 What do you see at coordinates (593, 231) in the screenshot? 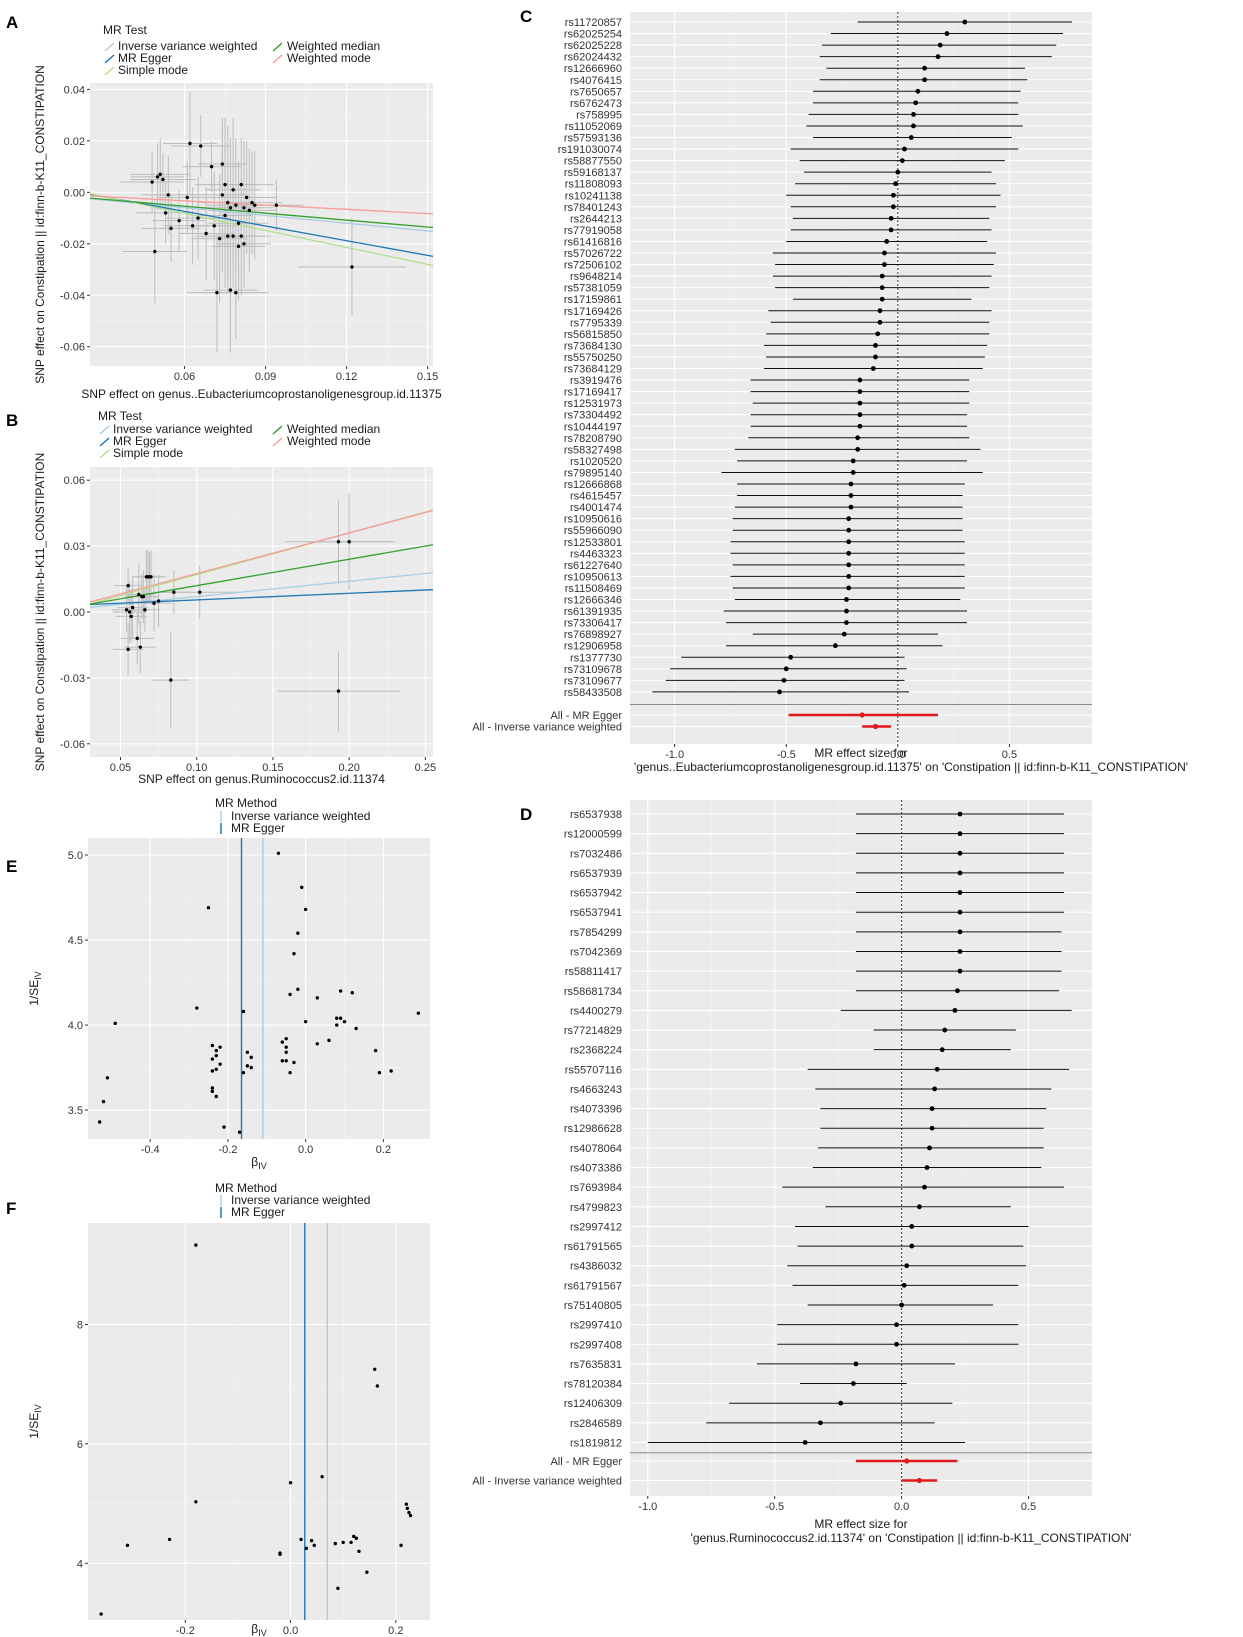
I see `snp-label: rs77919058` at bounding box center [593, 231].